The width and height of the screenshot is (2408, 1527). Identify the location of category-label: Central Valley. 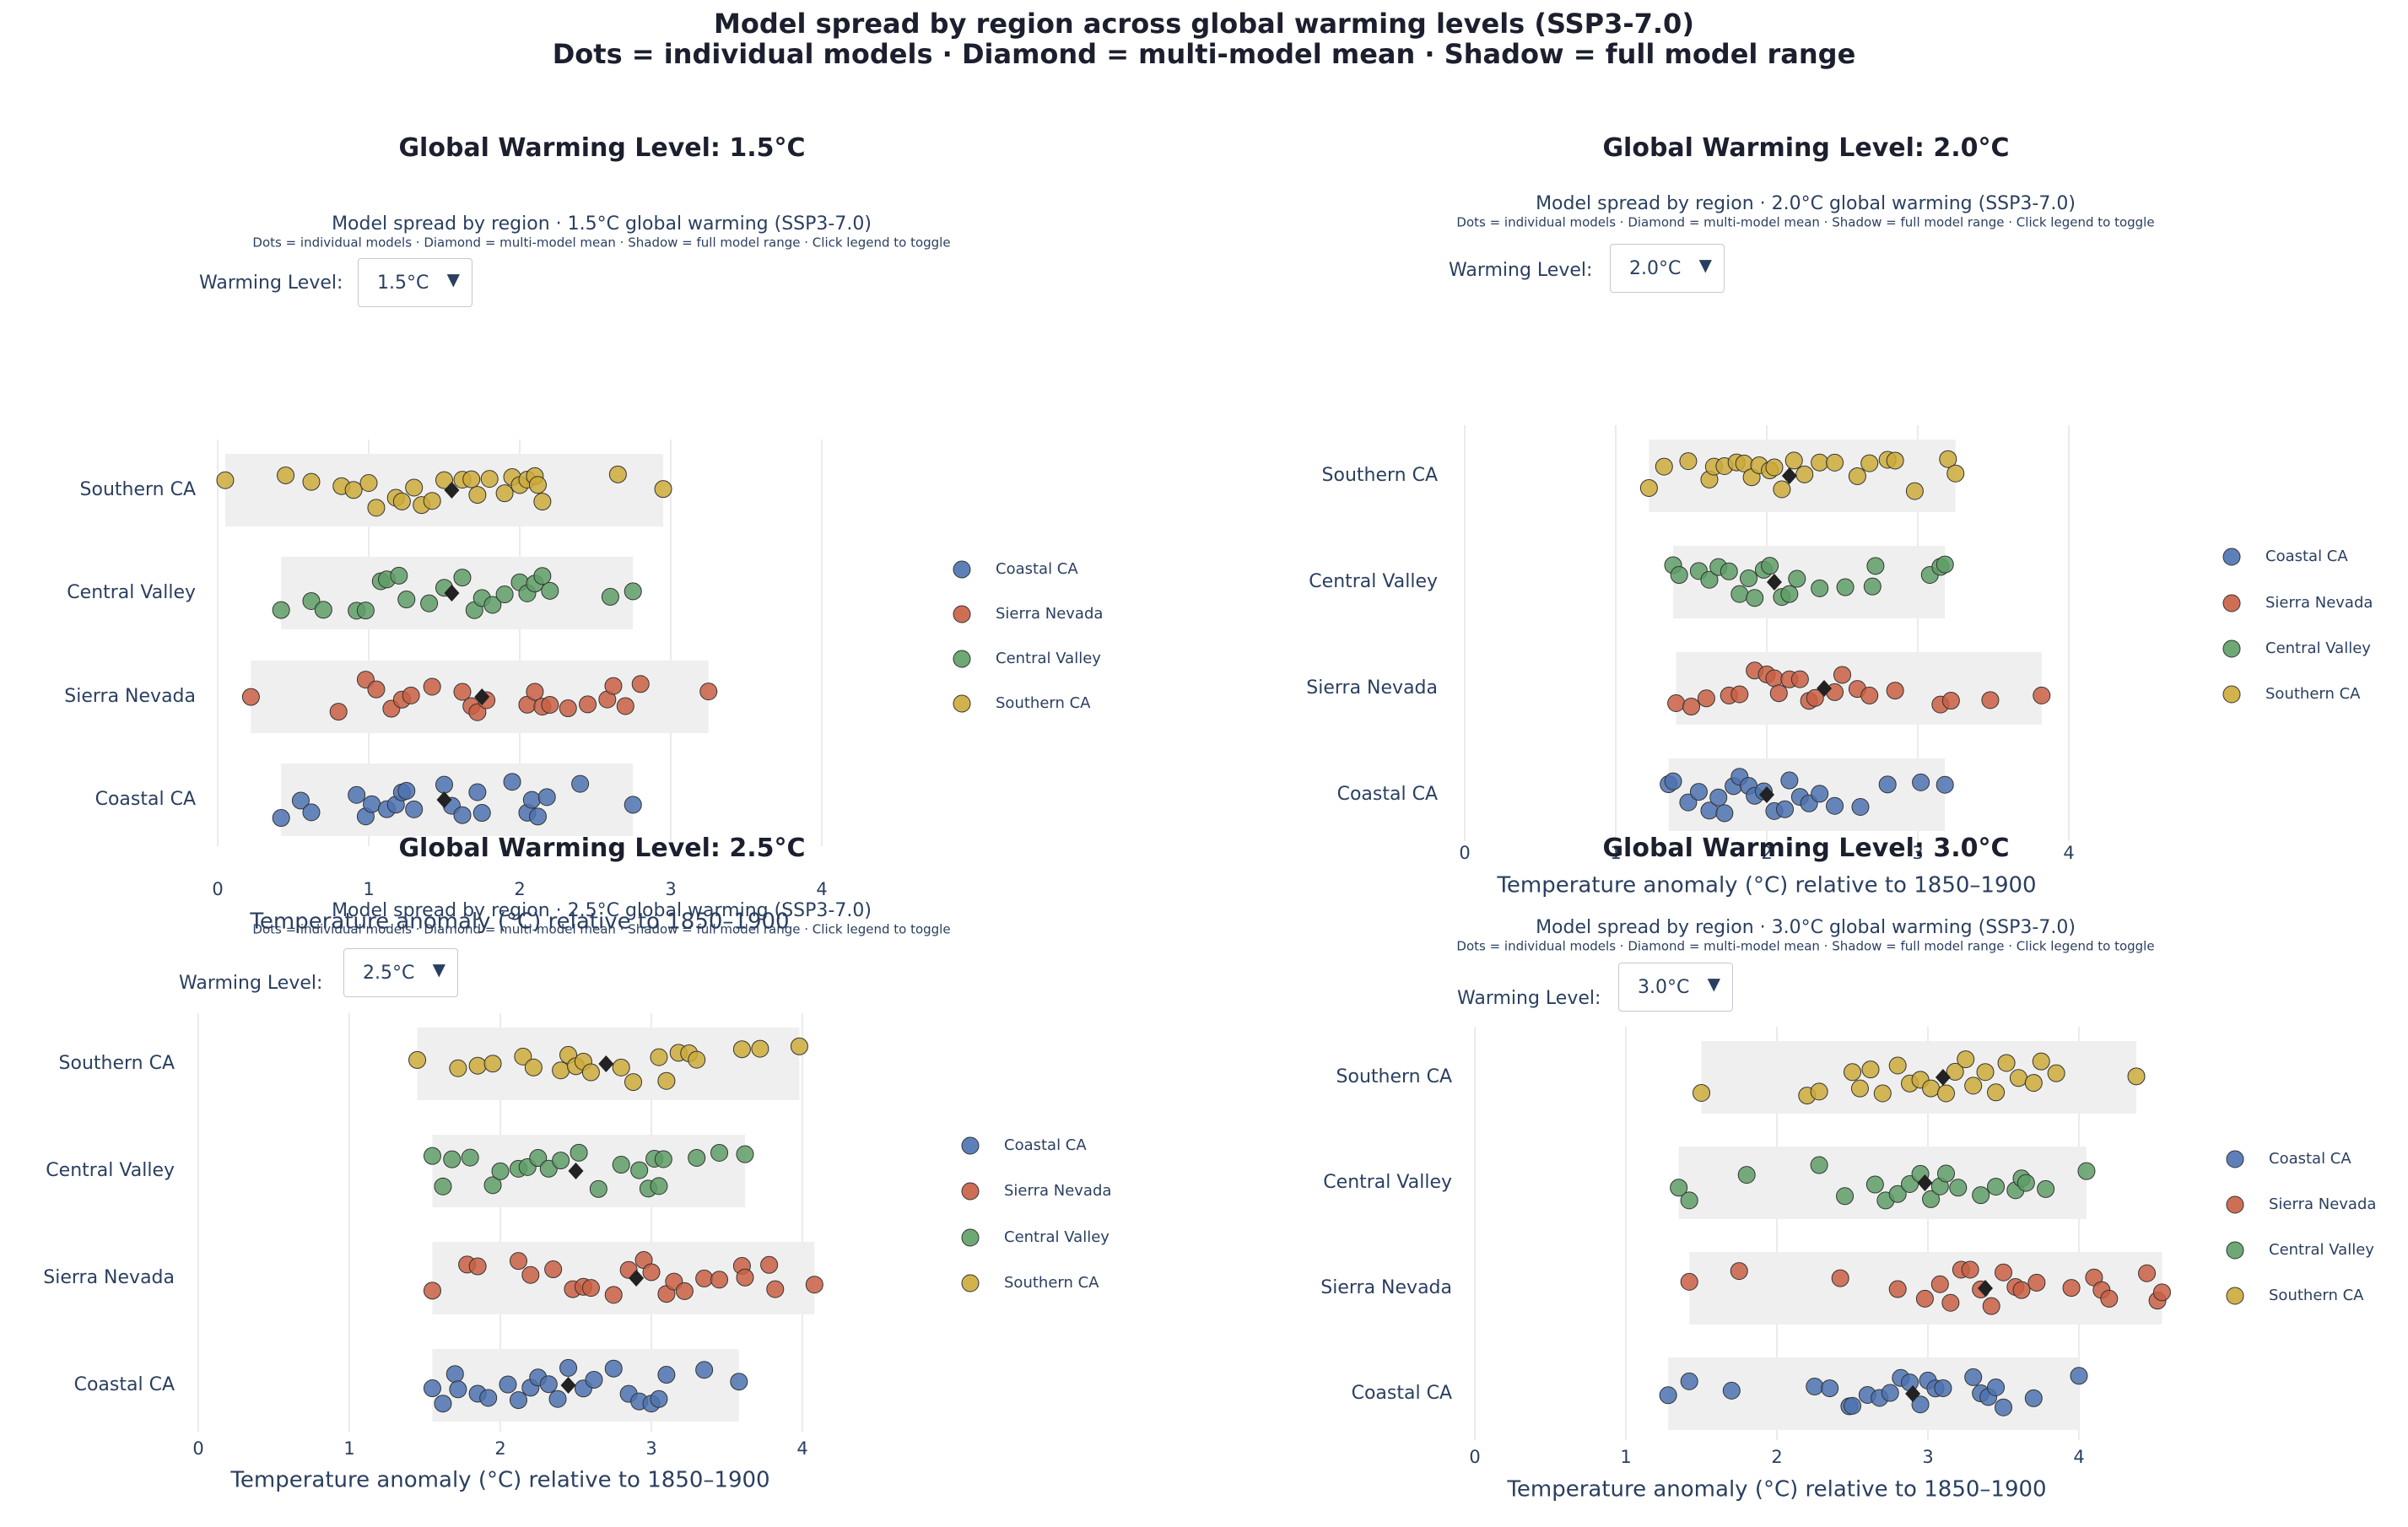
(131, 592).